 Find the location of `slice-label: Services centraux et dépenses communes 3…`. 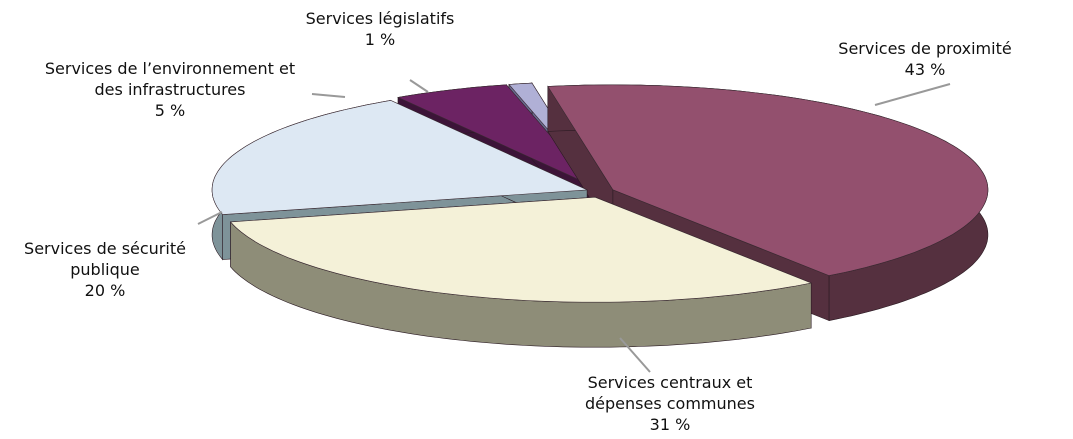

slice-label: Services centraux et dépenses communes 3… is located at coordinates (670, 403).